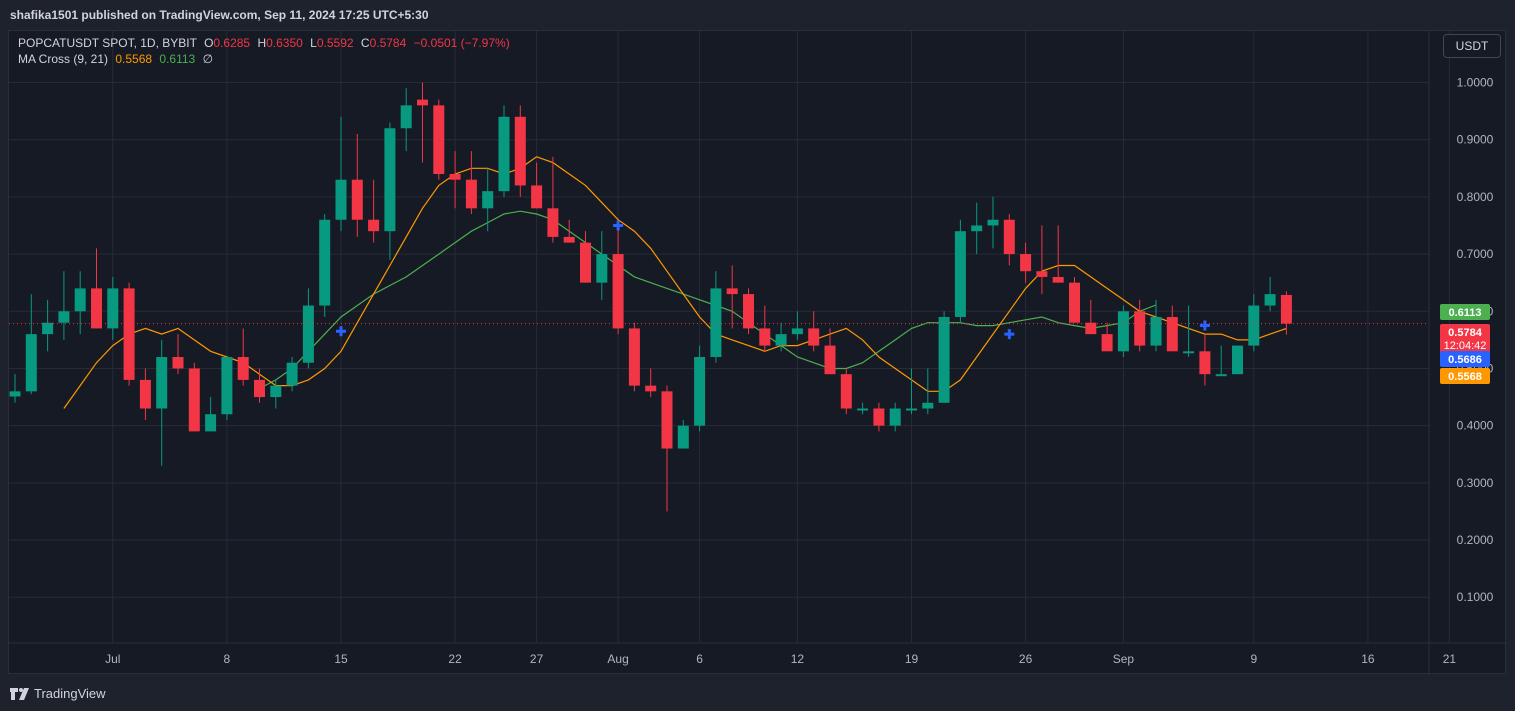 This screenshot has width=1515, height=711. I want to click on countdown-text: 12:04:42, so click(1465, 346).